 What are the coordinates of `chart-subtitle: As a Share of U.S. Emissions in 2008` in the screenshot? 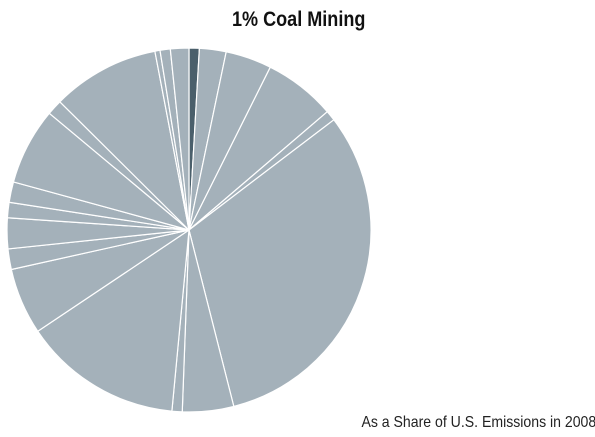 It's located at (478, 422).